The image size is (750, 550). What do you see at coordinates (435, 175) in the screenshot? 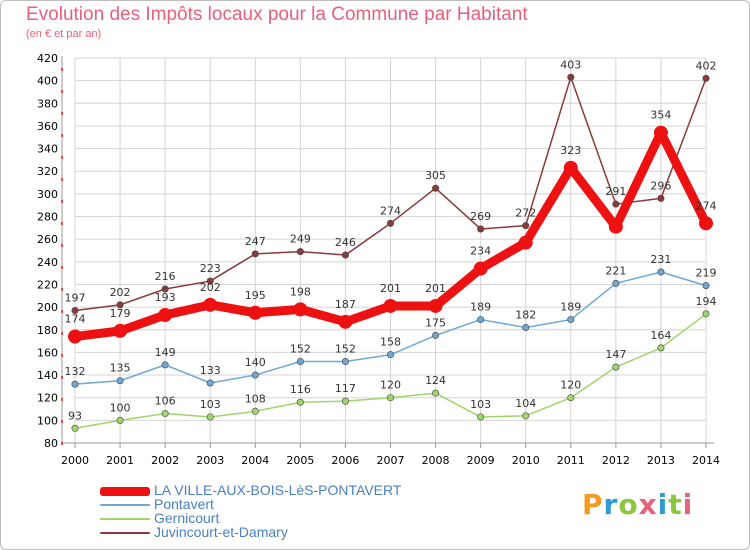
I see `data-label: 305` at bounding box center [435, 175].